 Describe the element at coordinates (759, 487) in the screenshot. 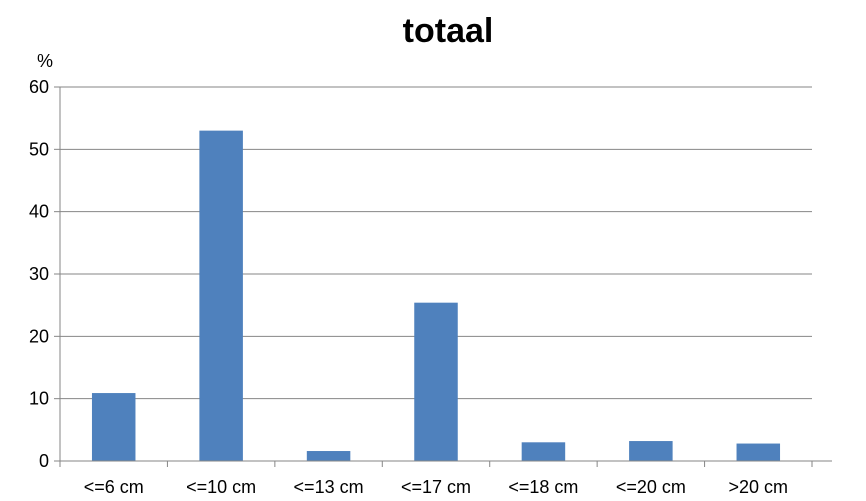

I see `x-tick-label: >20 cm` at that location.